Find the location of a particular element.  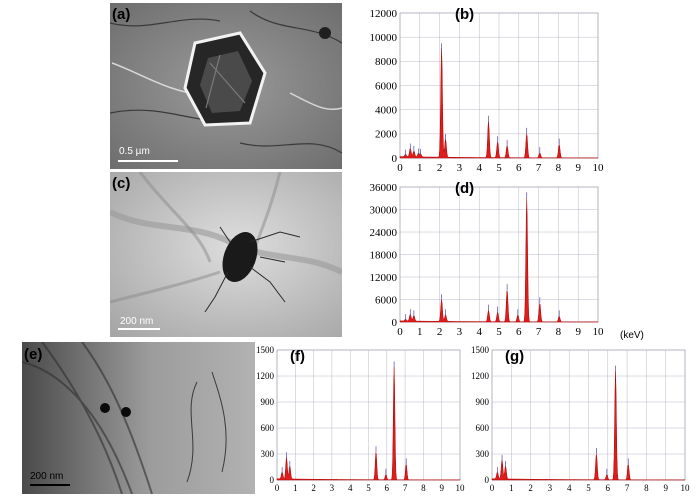

y-tick-label-f: 900 is located at coordinates (268, 402).